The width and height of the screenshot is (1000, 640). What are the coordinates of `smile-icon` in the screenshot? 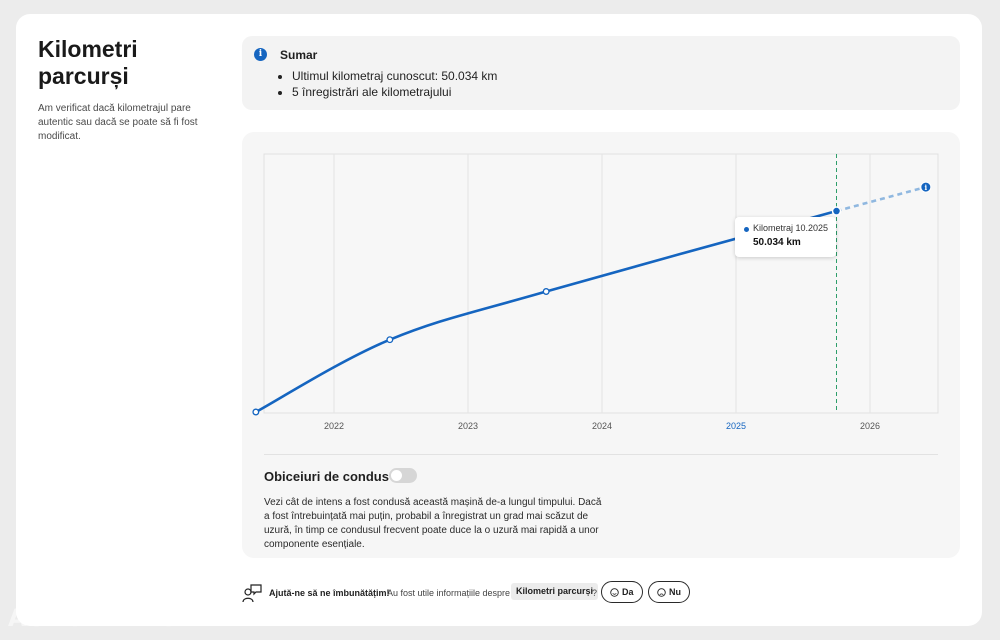 It's located at (614, 592).